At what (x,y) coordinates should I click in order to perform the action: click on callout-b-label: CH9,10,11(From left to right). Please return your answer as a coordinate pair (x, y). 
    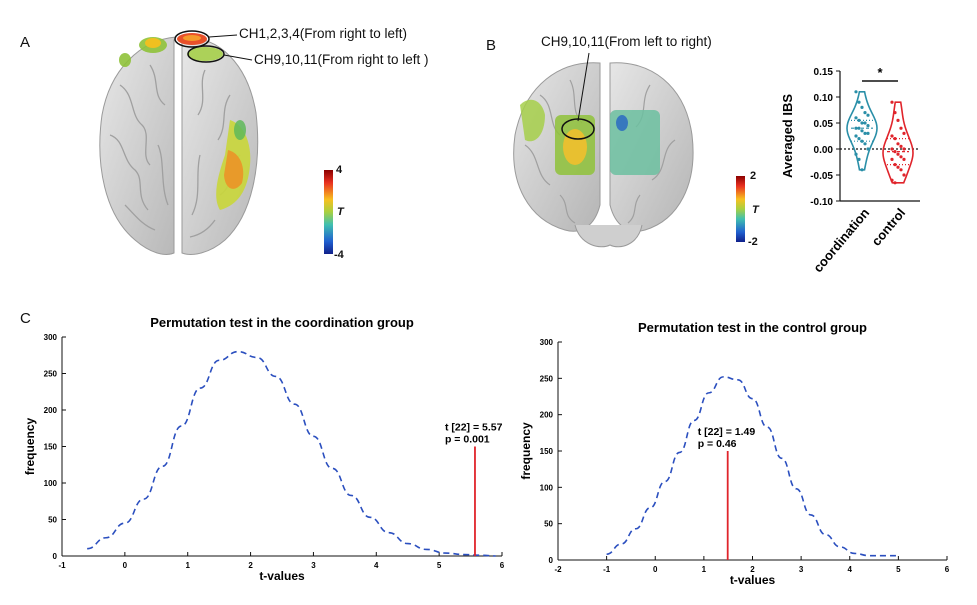
    Looking at the image, I should click on (626, 41).